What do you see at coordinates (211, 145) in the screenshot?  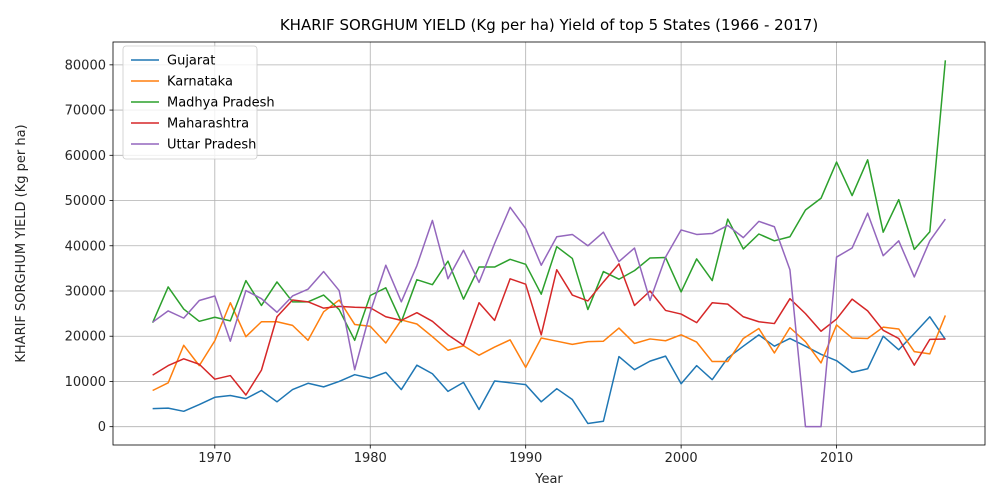 I see `legend-label-uttar-pradesh: Uttar Pradesh` at bounding box center [211, 145].